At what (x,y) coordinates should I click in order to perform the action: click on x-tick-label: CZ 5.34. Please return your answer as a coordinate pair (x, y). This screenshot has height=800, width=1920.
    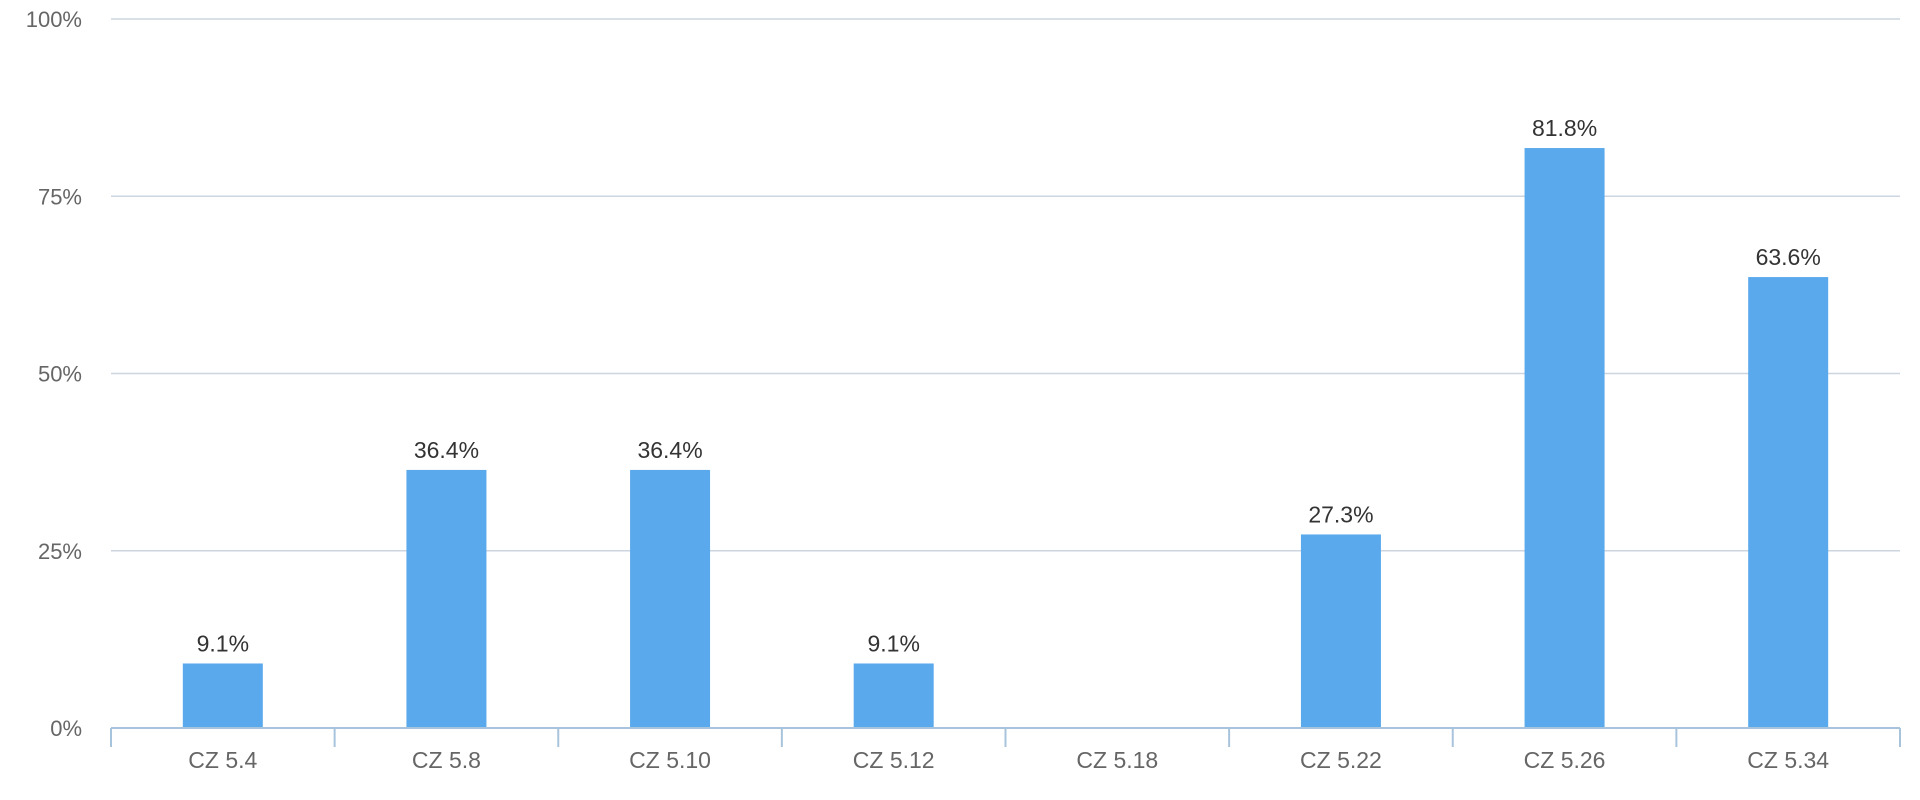
    Looking at the image, I should click on (1788, 760).